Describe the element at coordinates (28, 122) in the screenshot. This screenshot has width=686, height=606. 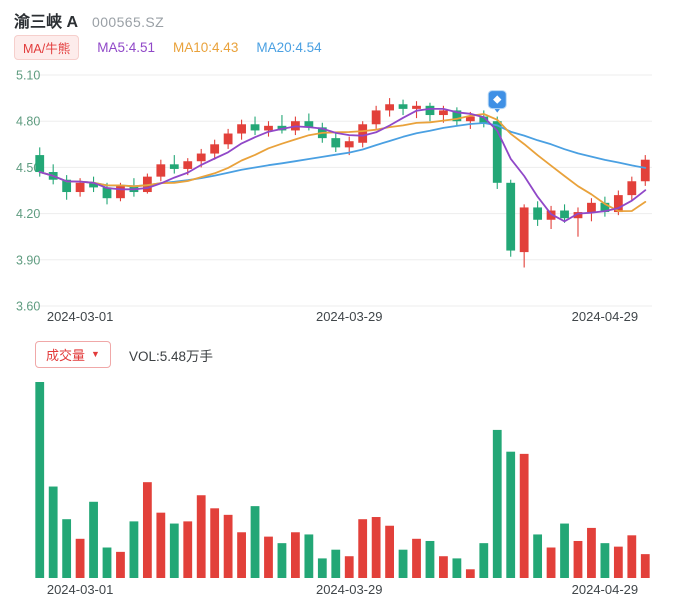
I see `svg-text: 4.80` at that location.